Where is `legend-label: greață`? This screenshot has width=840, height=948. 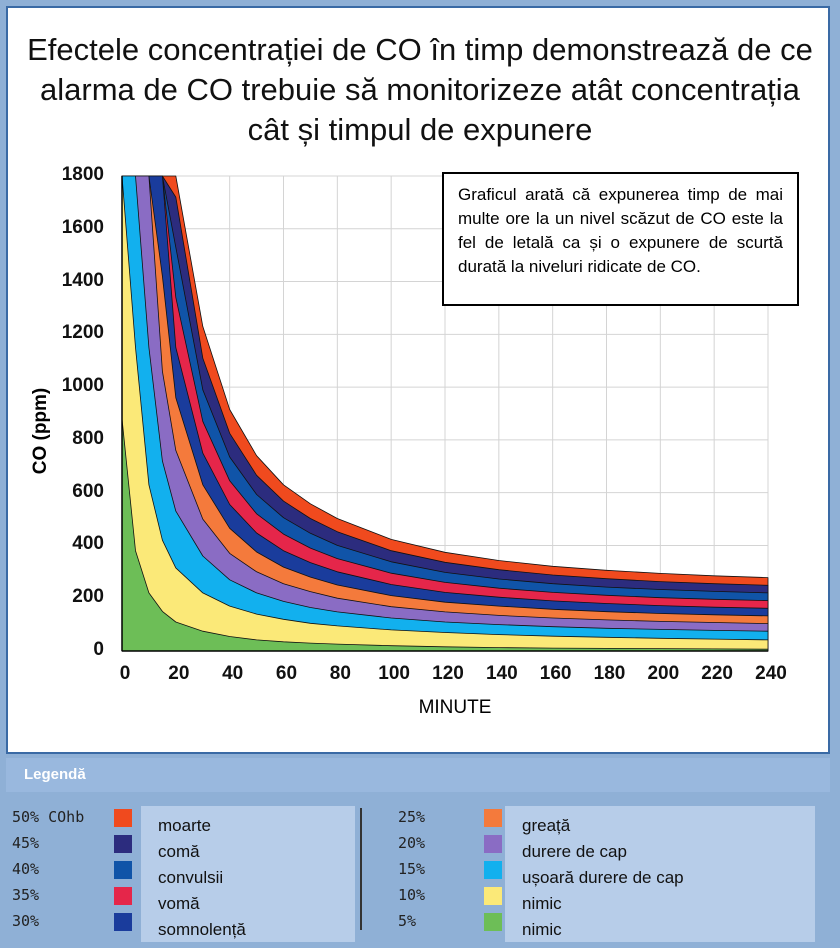
legend-label: greață is located at coordinates (546, 825).